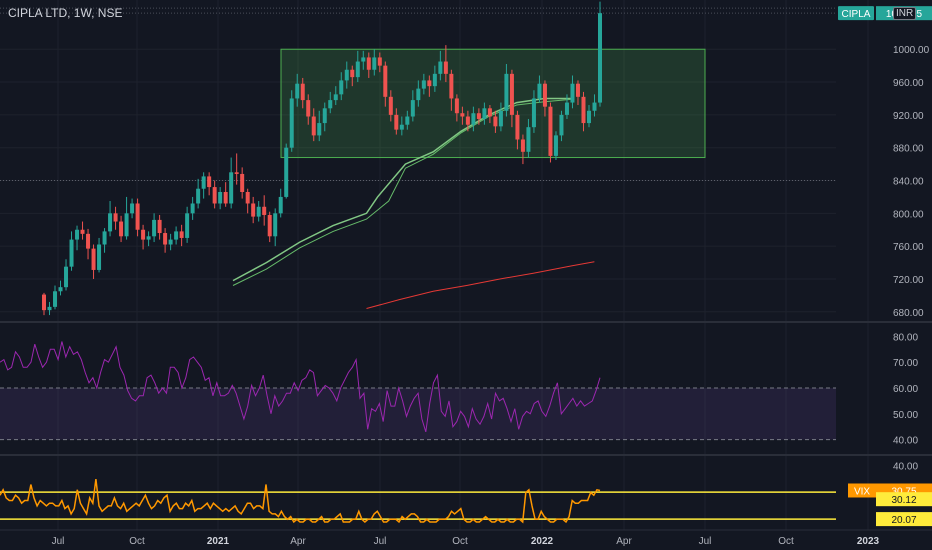 Image resolution: width=932 pixels, height=550 pixels. Describe the element at coordinates (300, 387) in the screenshot. I see `rsi-line` at that location.